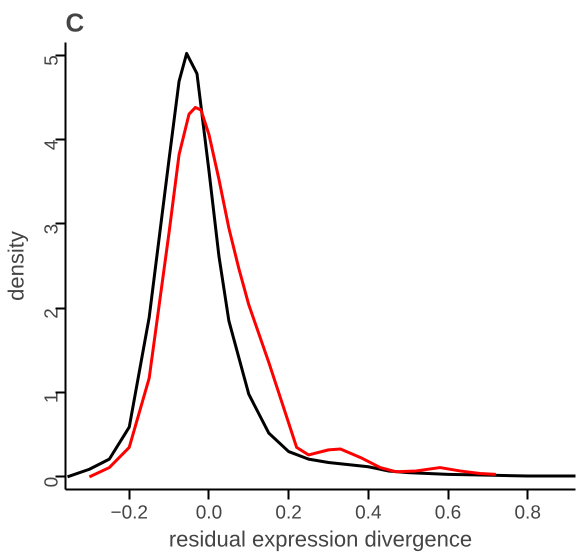 This screenshot has width=585, height=554. I want to click on y-tick-label: 0, so click(52, 482).